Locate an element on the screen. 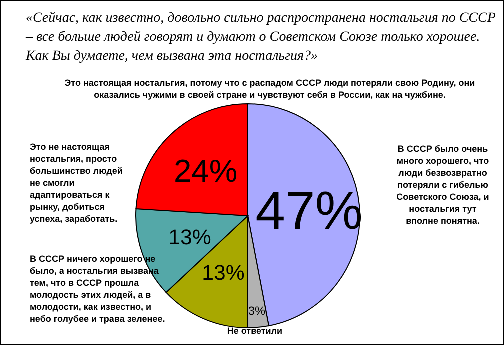 This screenshot has width=504, height=345. slice-label: Не ответили is located at coordinates (255, 331).